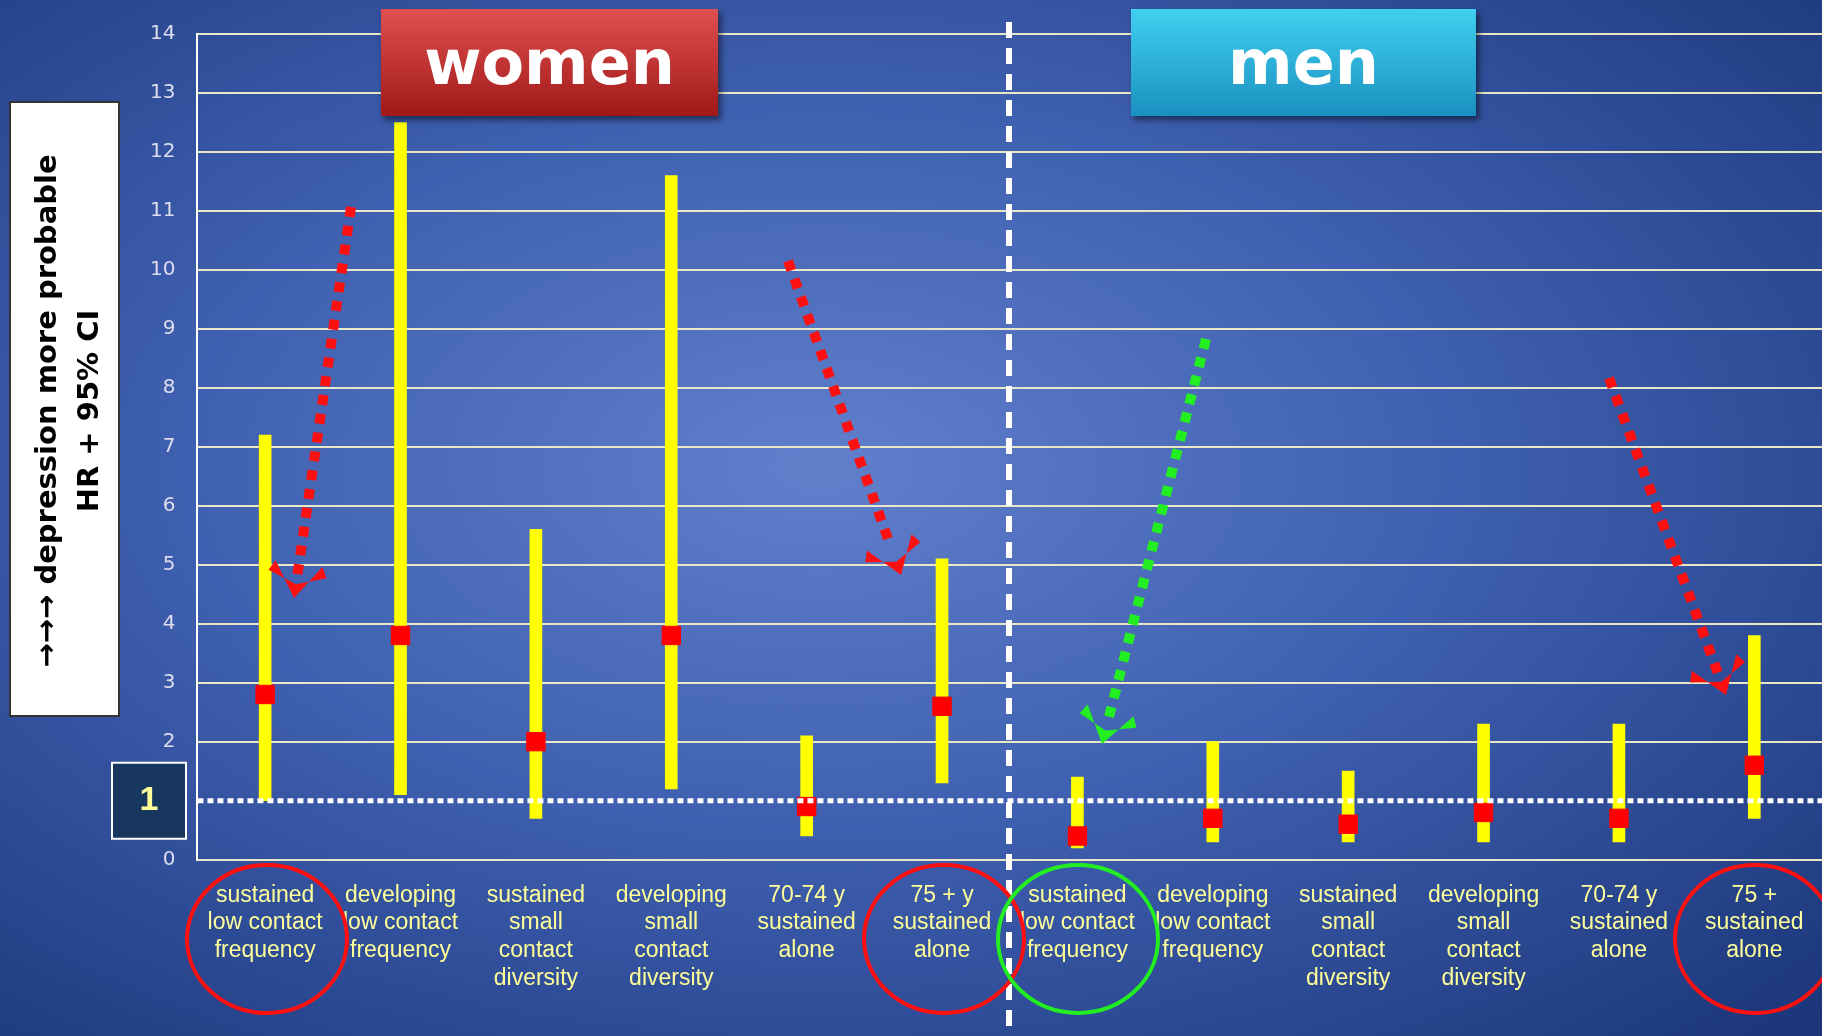 The width and height of the screenshot is (1822, 1036). Describe the element at coordinates (169, 739) in the screenshot. I see `y-tick-label: 2` at that location.